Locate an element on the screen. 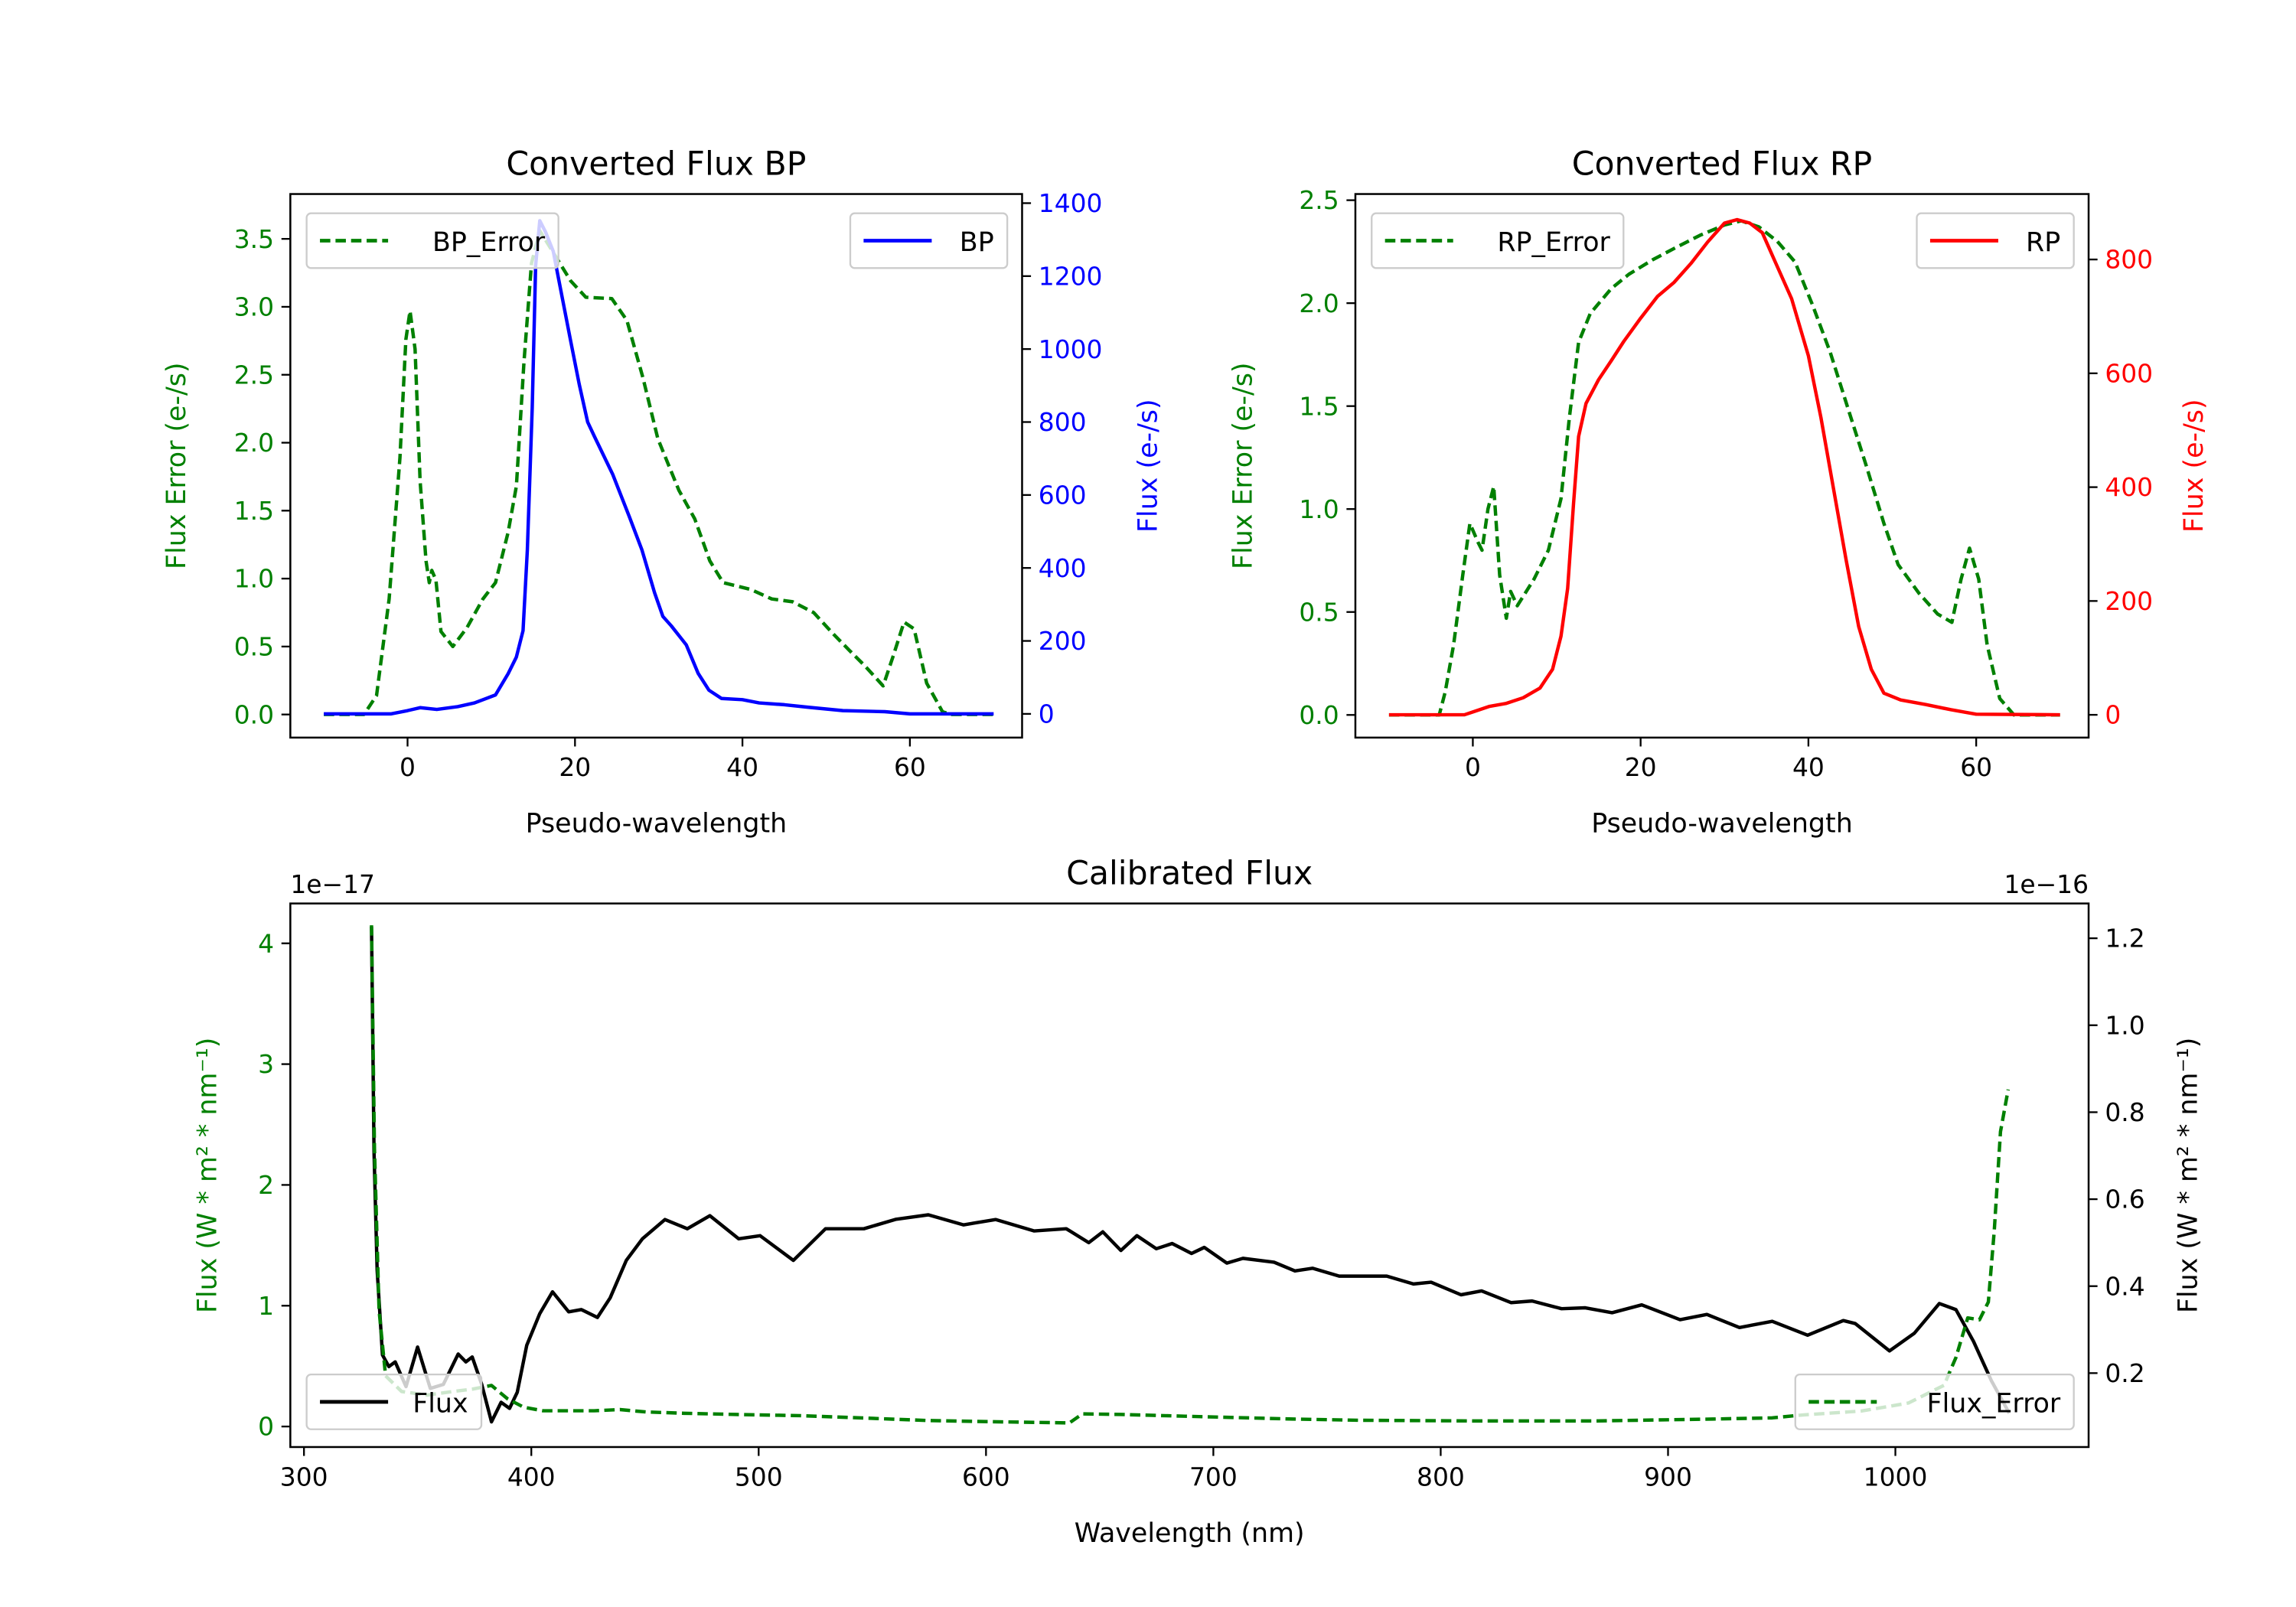 The image size is (2296, 1607). legend-label: BP_Error is located at coordinates (489, 242).